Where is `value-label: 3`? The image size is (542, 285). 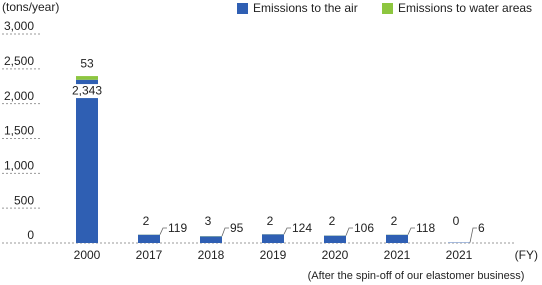 value-label: 3 is located at coordinates (208, 221).